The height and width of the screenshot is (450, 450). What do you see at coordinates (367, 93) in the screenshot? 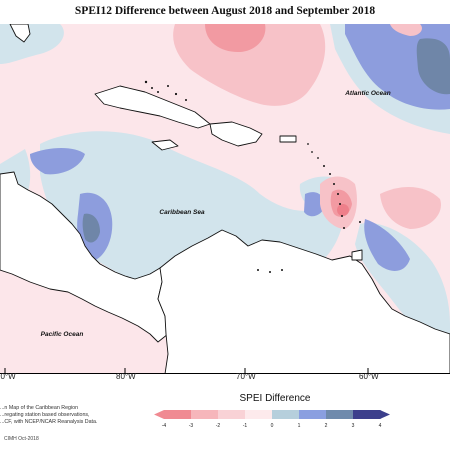
I see `atlantic-ocean-label: Atlantic Ocean` at bounding box center [367, 93].